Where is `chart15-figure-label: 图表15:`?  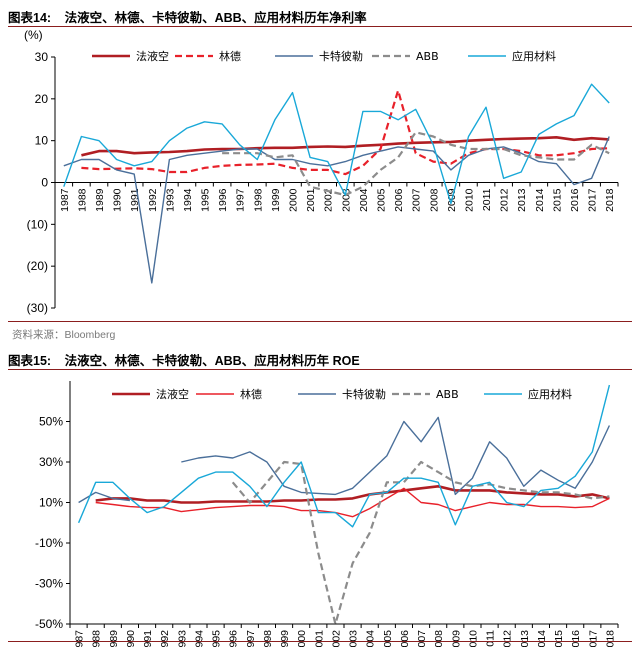 chart15-figure-label: 图表15: is located at coordinates (30, 361).